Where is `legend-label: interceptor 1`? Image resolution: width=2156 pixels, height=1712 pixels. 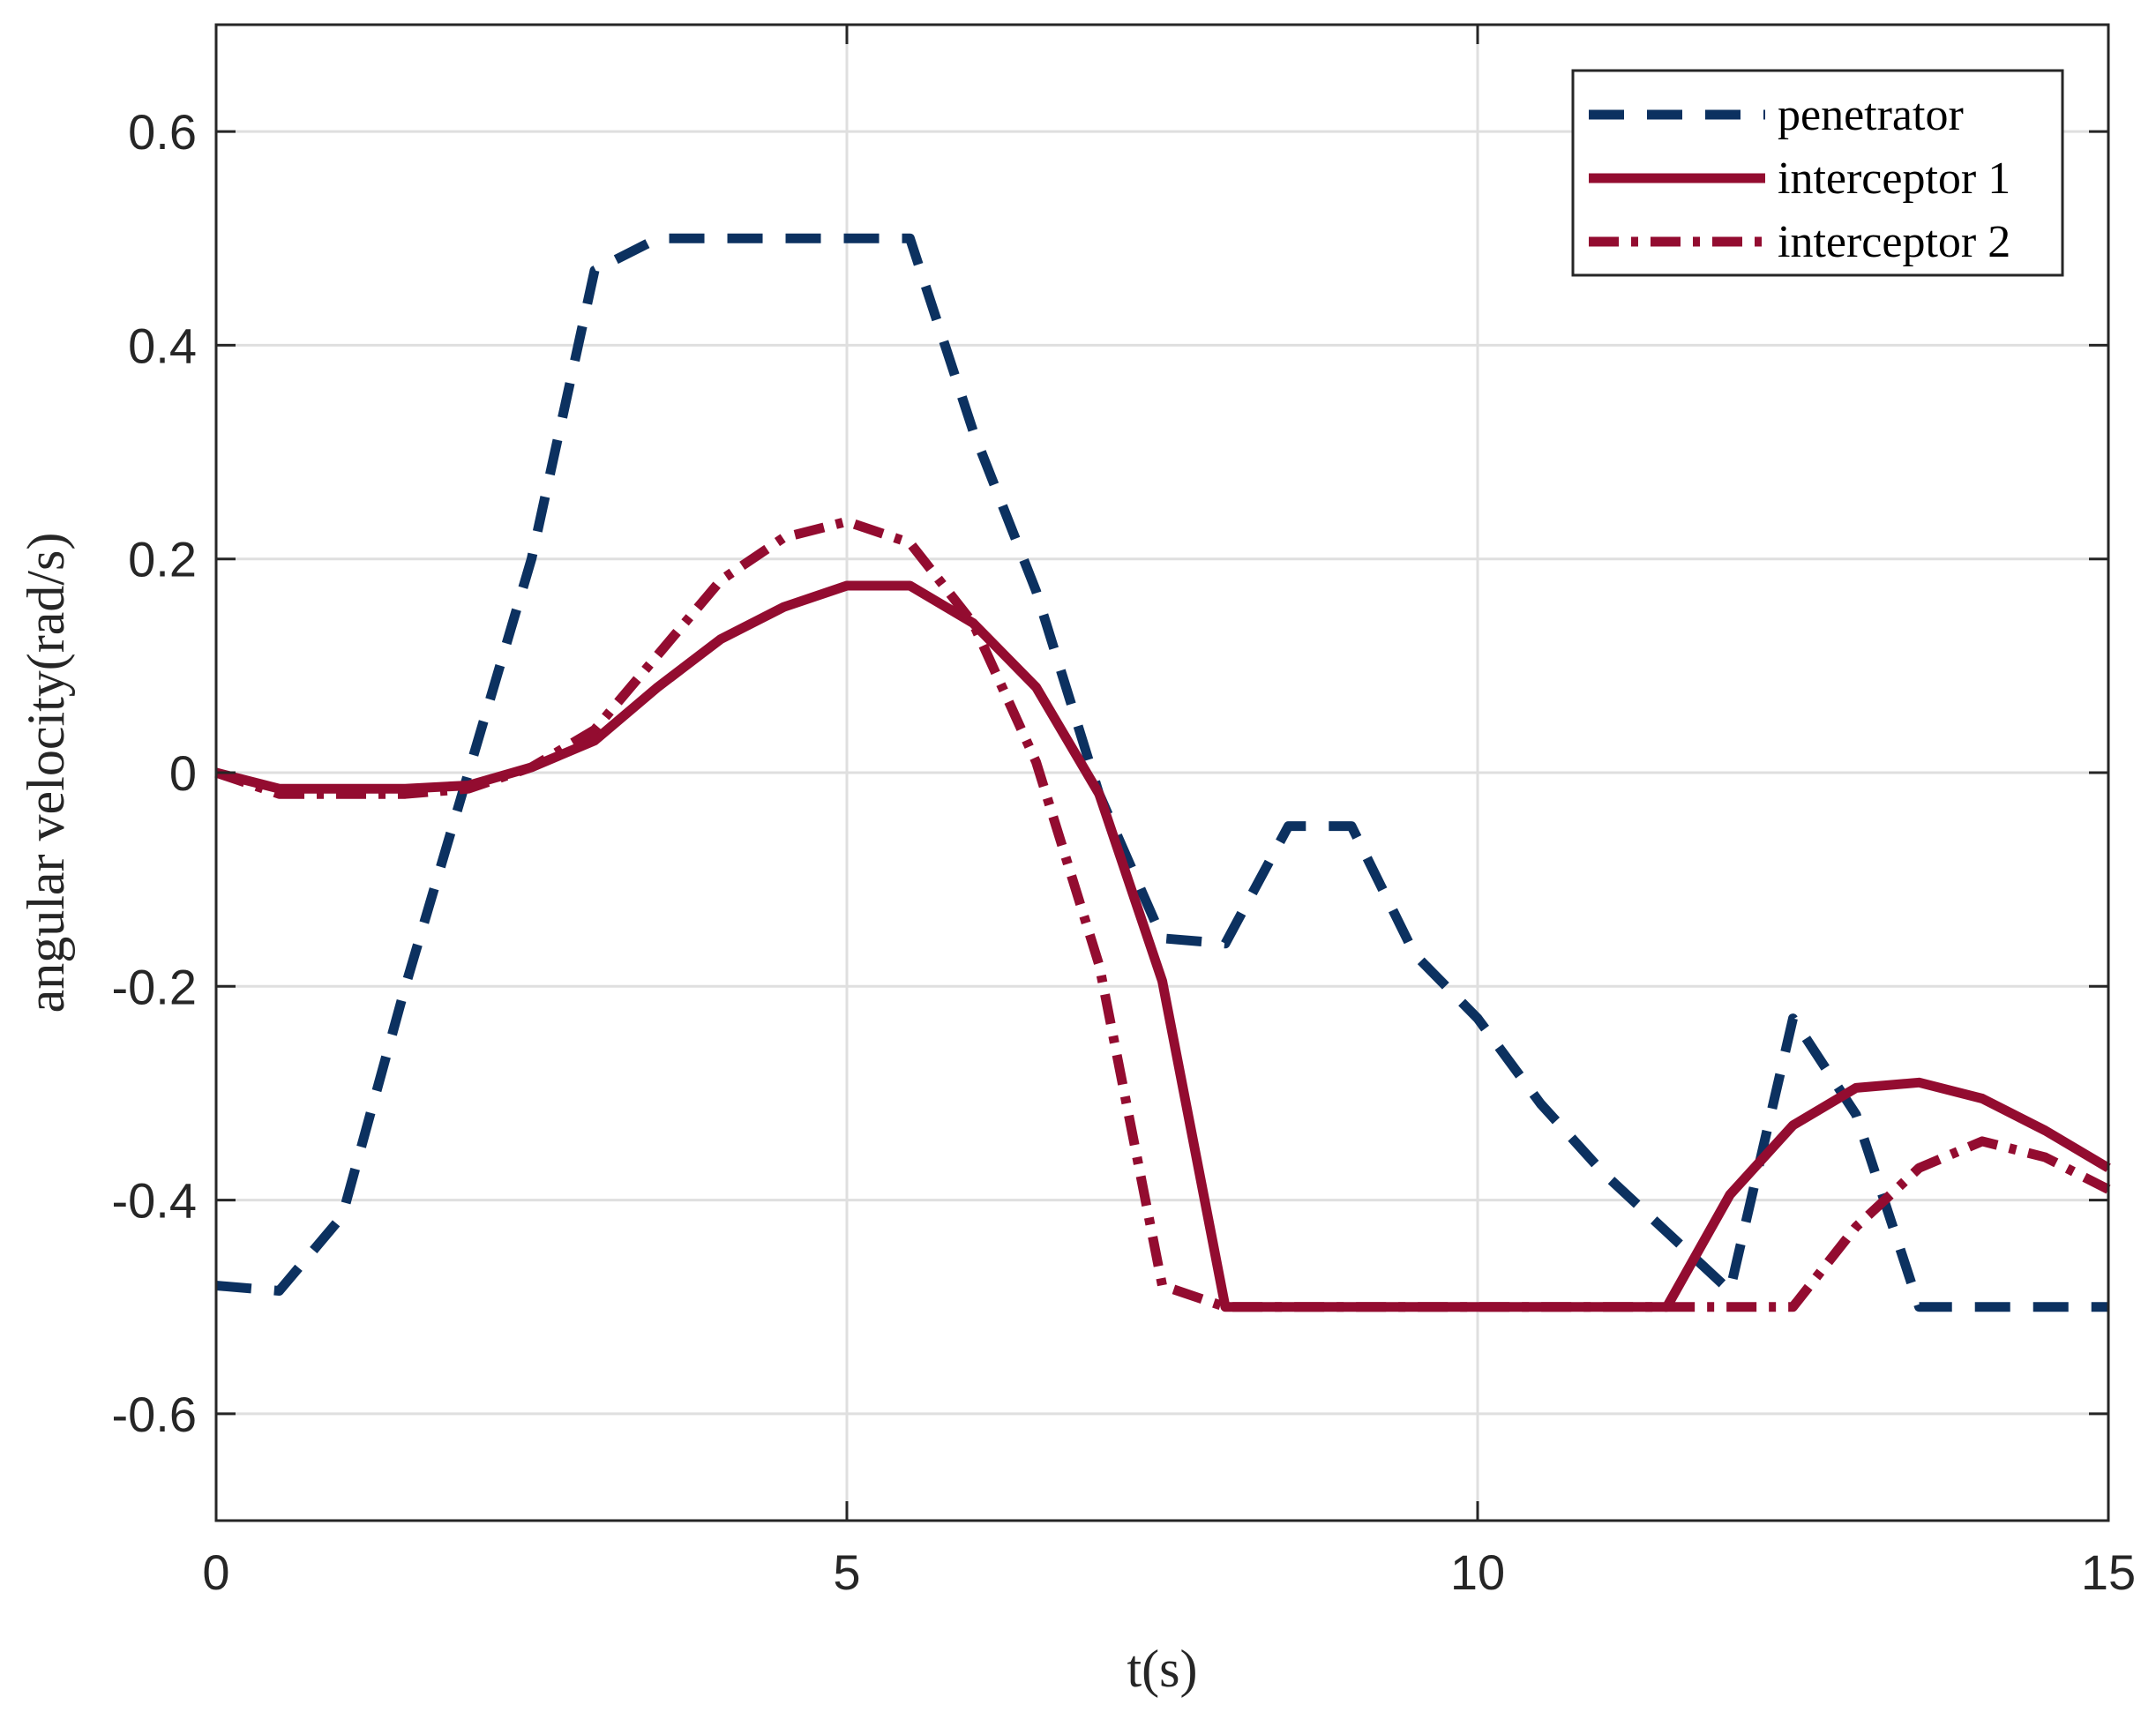 legend-label: interceptor 1 is located at coordinates (1894, 178).